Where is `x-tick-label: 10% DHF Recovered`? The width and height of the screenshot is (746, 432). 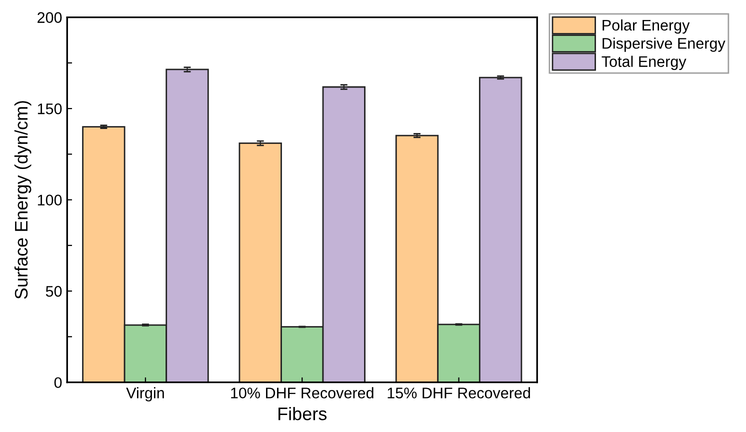
x-tick-label: 10% DHF Recovered is located at coordinates (302, 392).